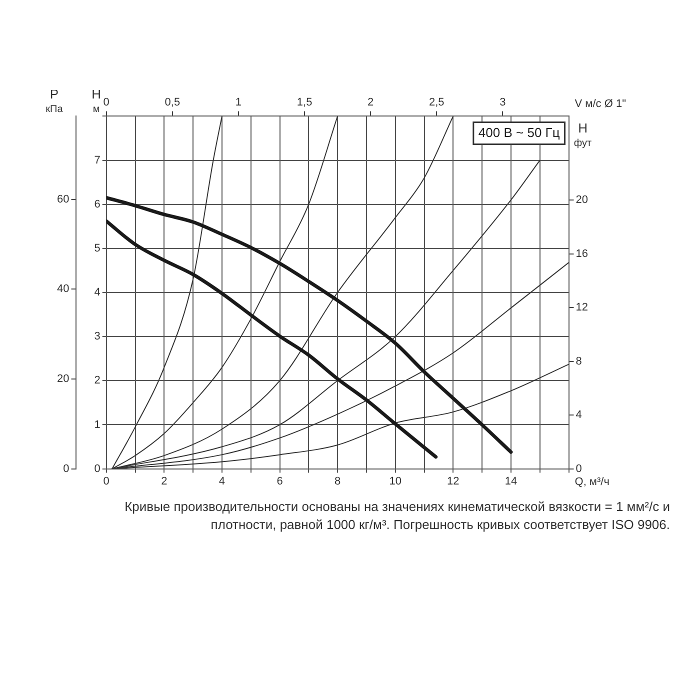  I want to click on y-tick-label: 0, so click(97, 468).